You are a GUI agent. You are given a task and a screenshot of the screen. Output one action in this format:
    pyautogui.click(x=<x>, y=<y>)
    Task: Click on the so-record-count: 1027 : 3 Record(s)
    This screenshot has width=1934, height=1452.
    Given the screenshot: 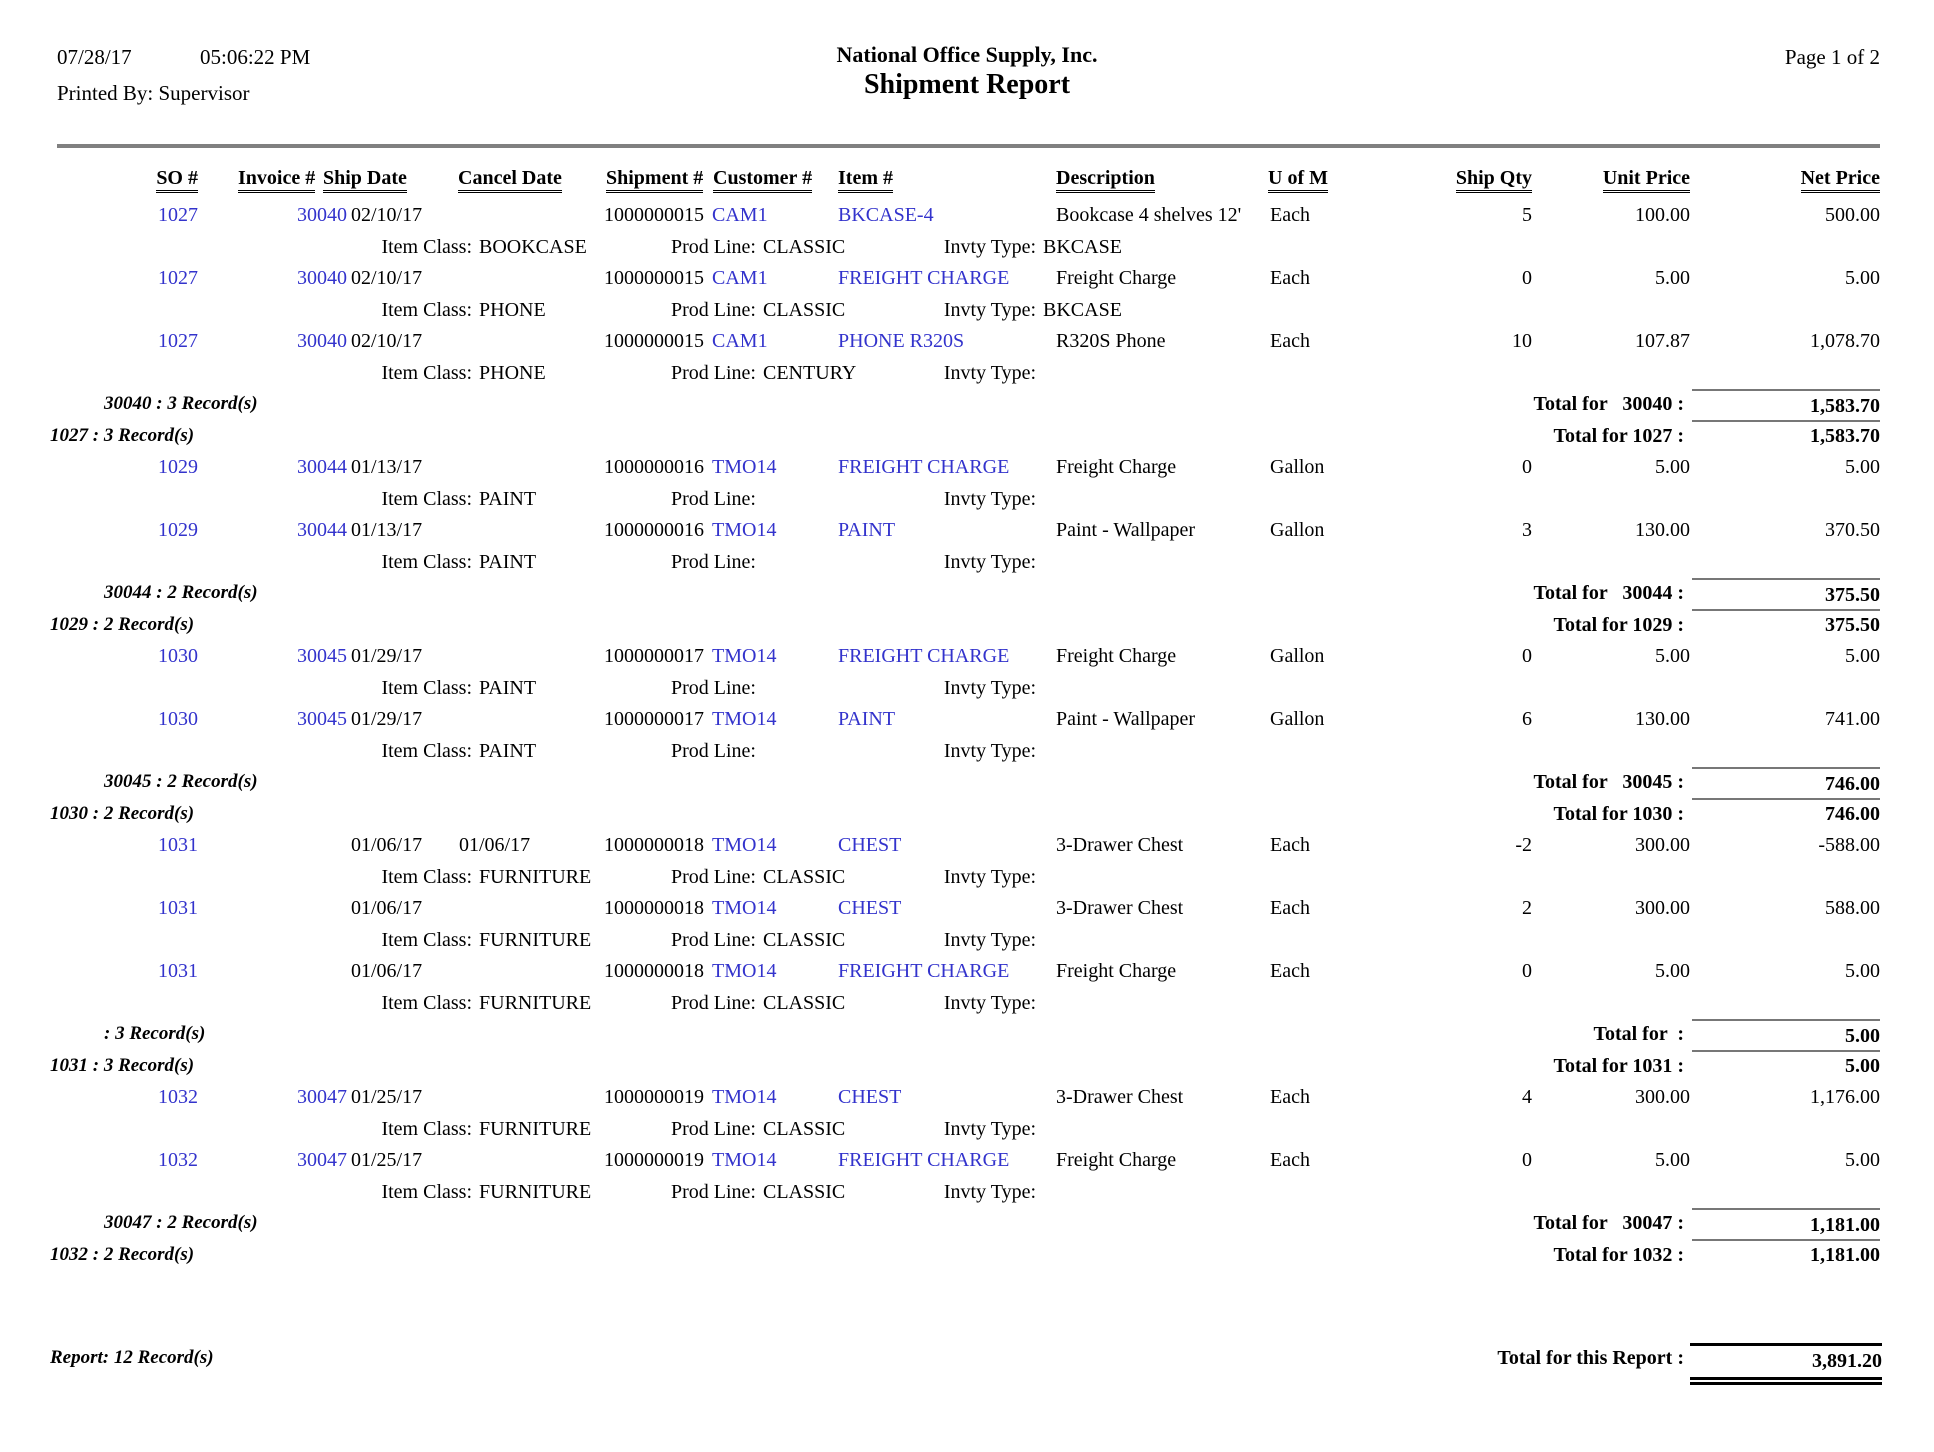 What is the action you would take?
    pyautogui.click(x=122, y=435)
    